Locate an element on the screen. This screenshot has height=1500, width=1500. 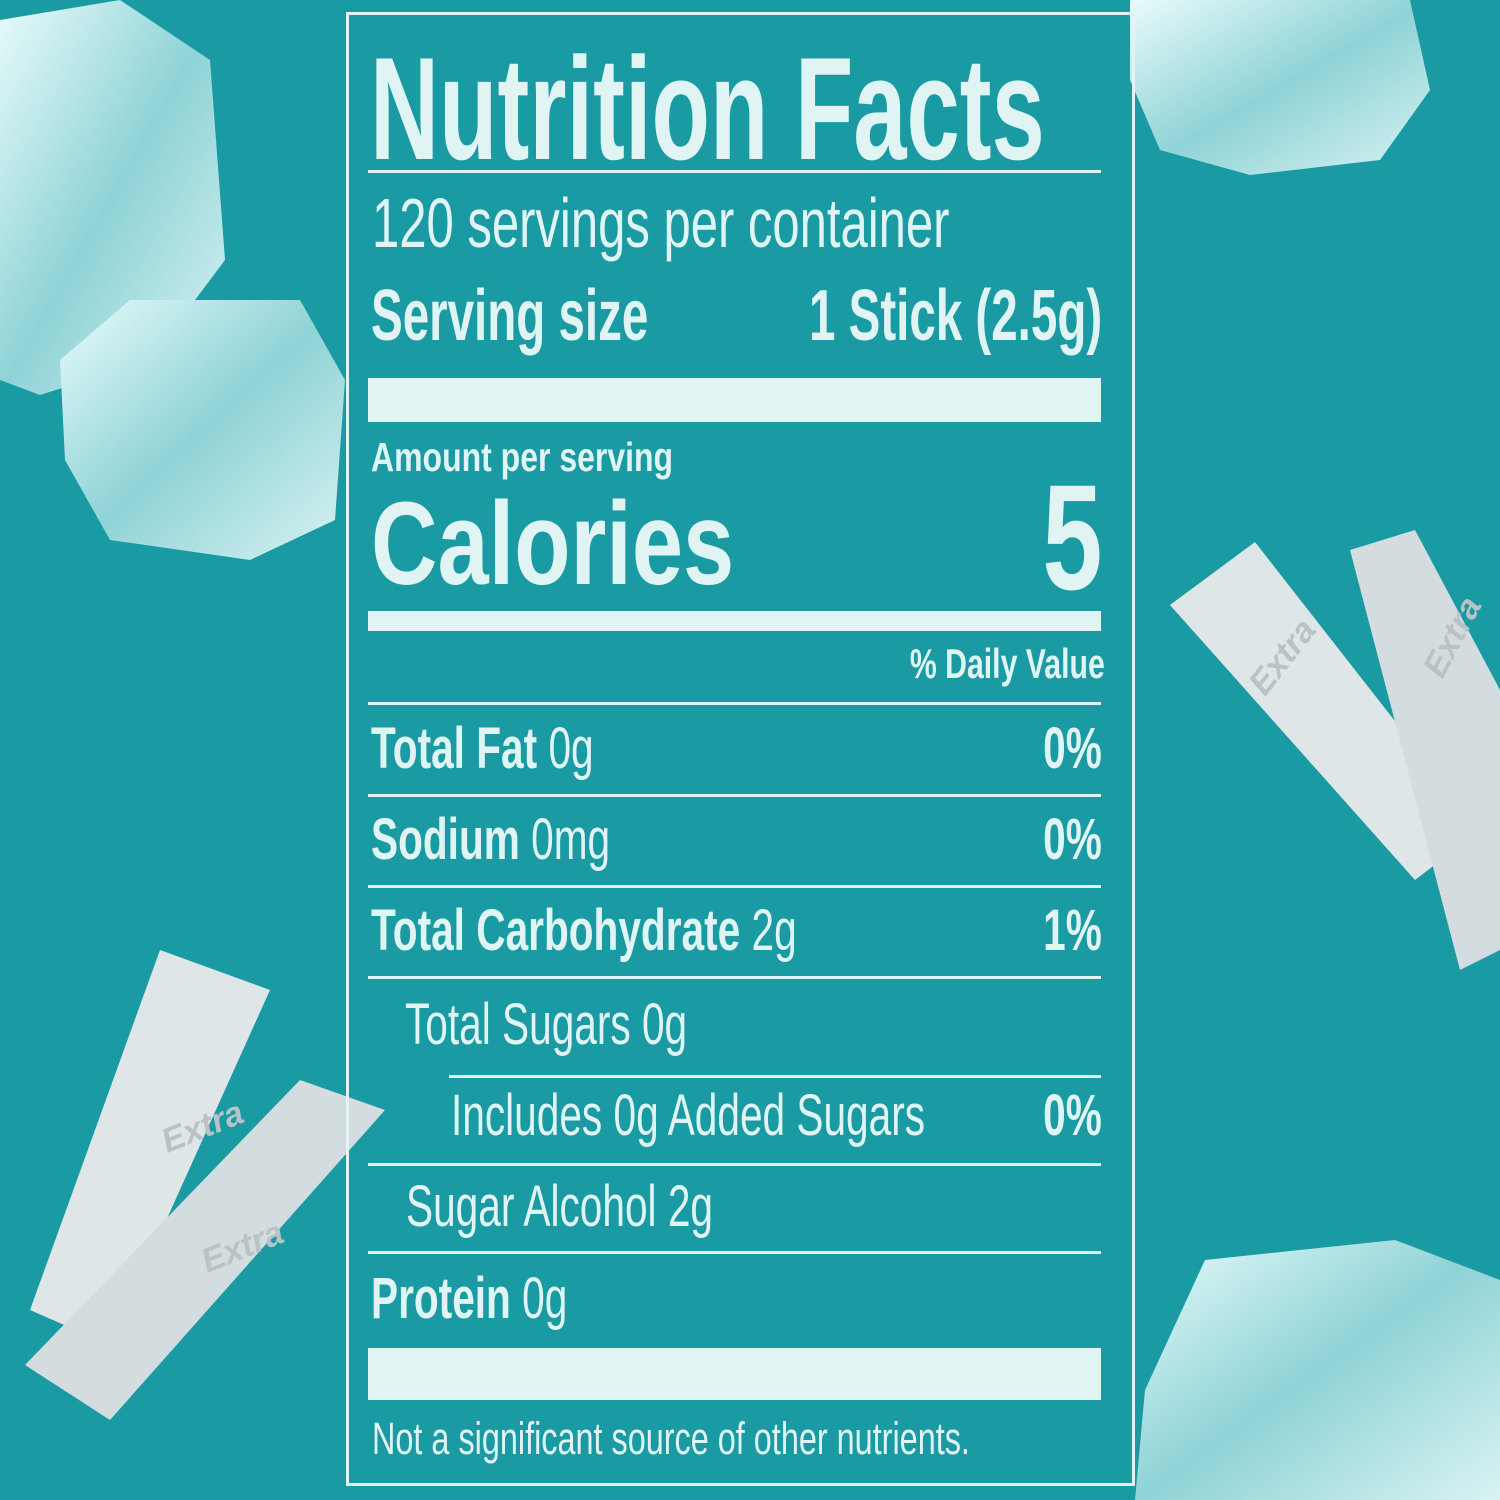
nutrient-row-sugar-alcohol: Sugar Alcohol 2g is located at coordinates (559, 1206).